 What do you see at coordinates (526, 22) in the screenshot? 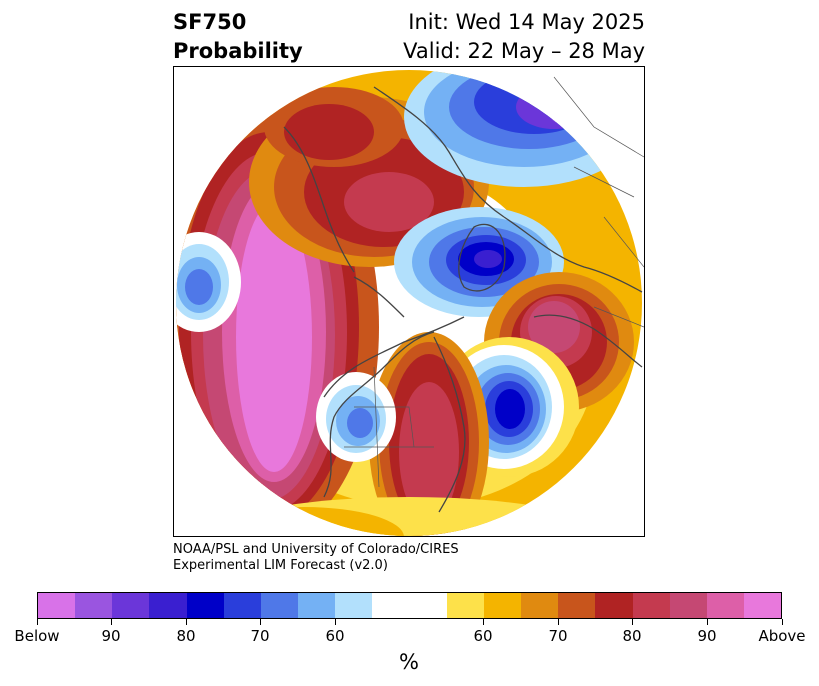
I see `init-date: Init: Wed 14 May 2025` at bounding box center [526, 22].